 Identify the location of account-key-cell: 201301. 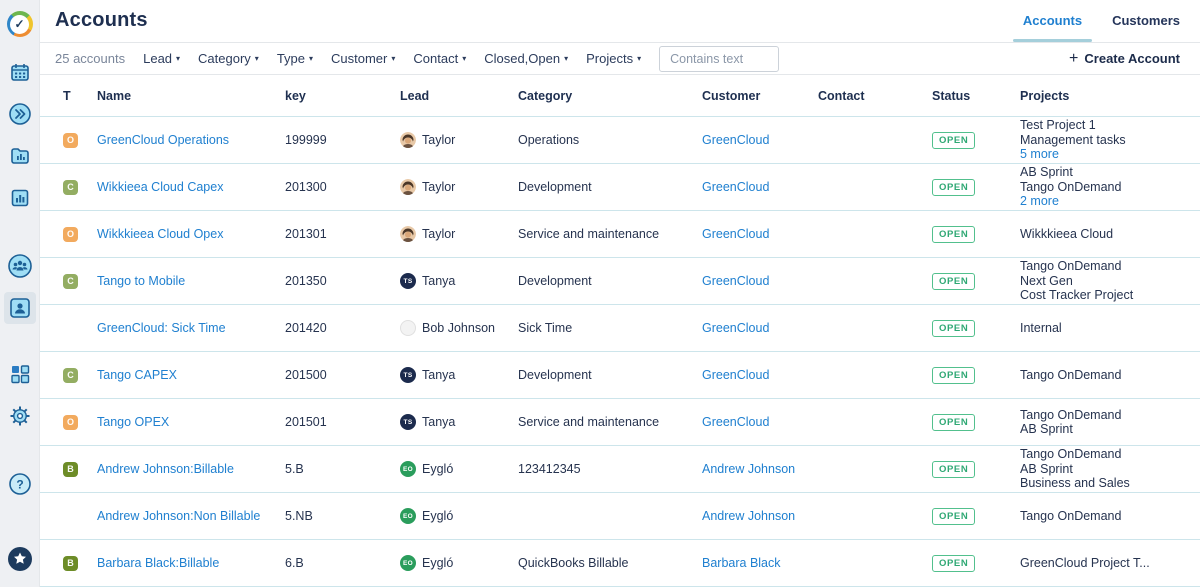
(306, 234).